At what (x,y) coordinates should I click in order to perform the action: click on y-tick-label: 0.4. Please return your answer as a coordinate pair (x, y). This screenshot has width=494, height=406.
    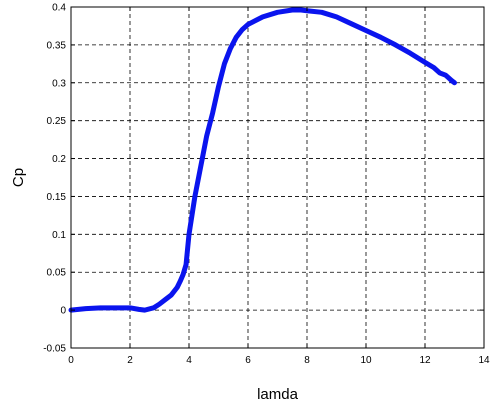
    Looking at the image, I should click on (59, 8).